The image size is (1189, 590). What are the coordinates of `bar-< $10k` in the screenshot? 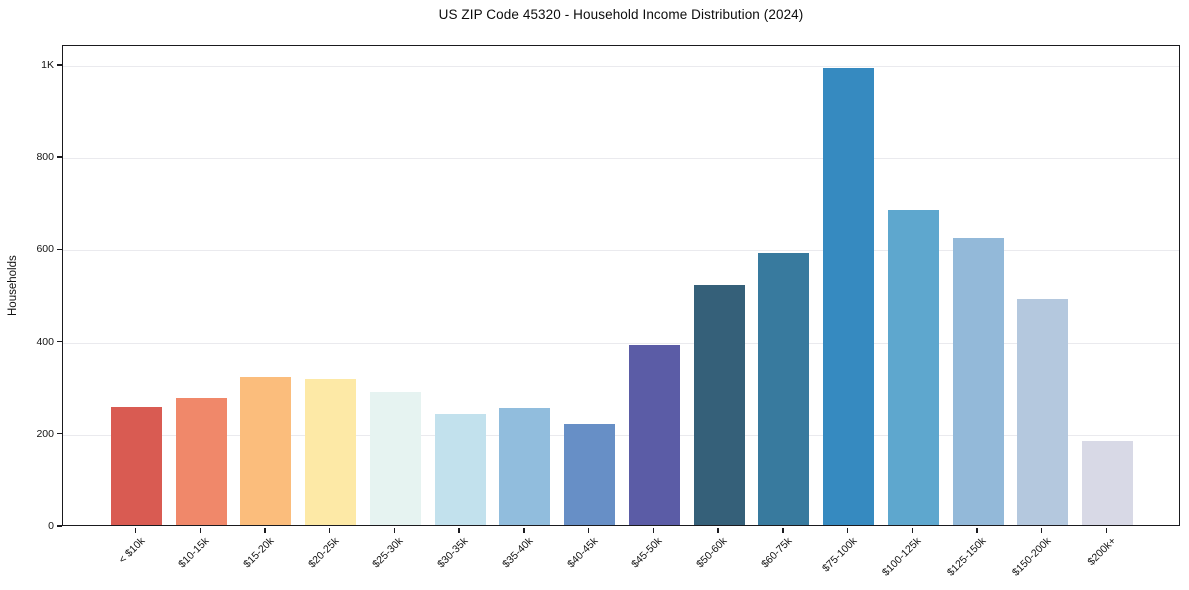 It's located at (136, 465).